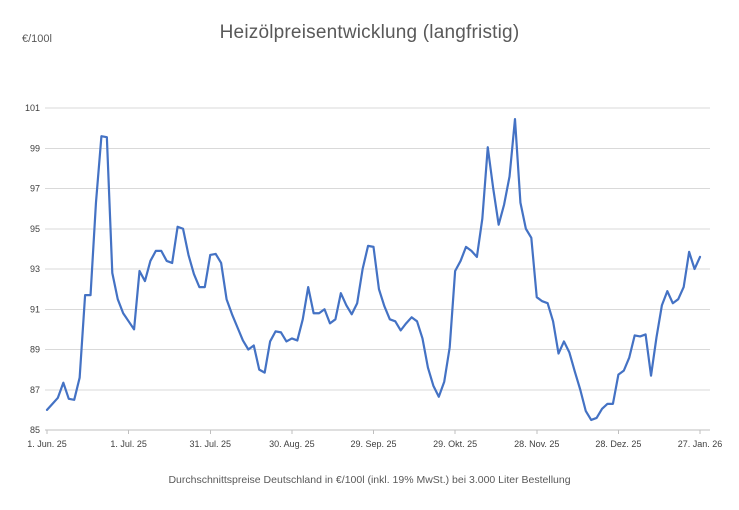  What do you see at coordinates (210, 444) in the screenshot?
I see `x-tick-label: 31. Jul. 25` at bounding box center [210, 444].